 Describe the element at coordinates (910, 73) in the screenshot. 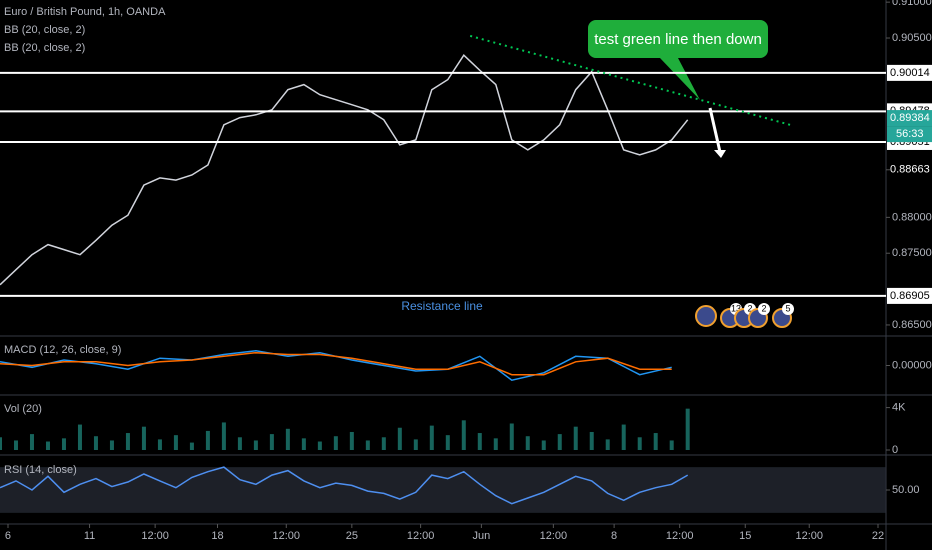

I see `level-label: 0.90014` at that location.